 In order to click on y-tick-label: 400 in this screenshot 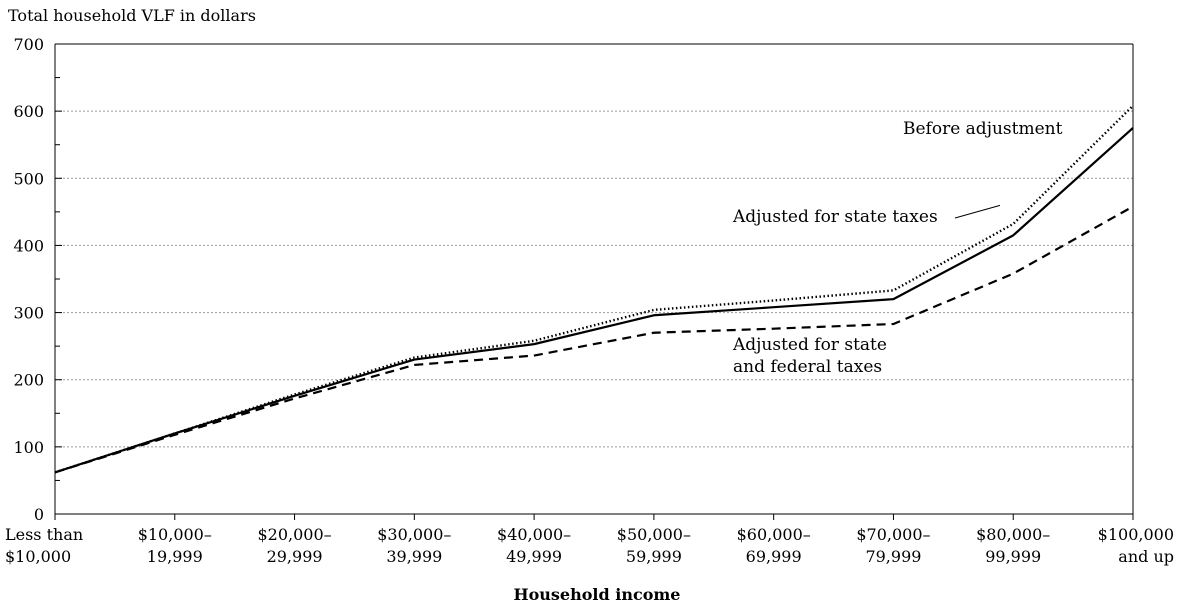, I will do `click(28, 245)`.